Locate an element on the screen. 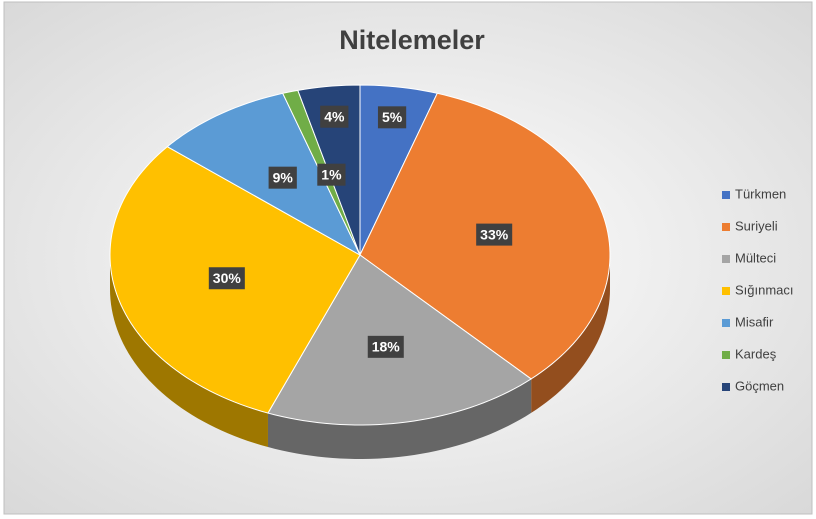  data-label-text: 33% is located at coordinates (494, 234).